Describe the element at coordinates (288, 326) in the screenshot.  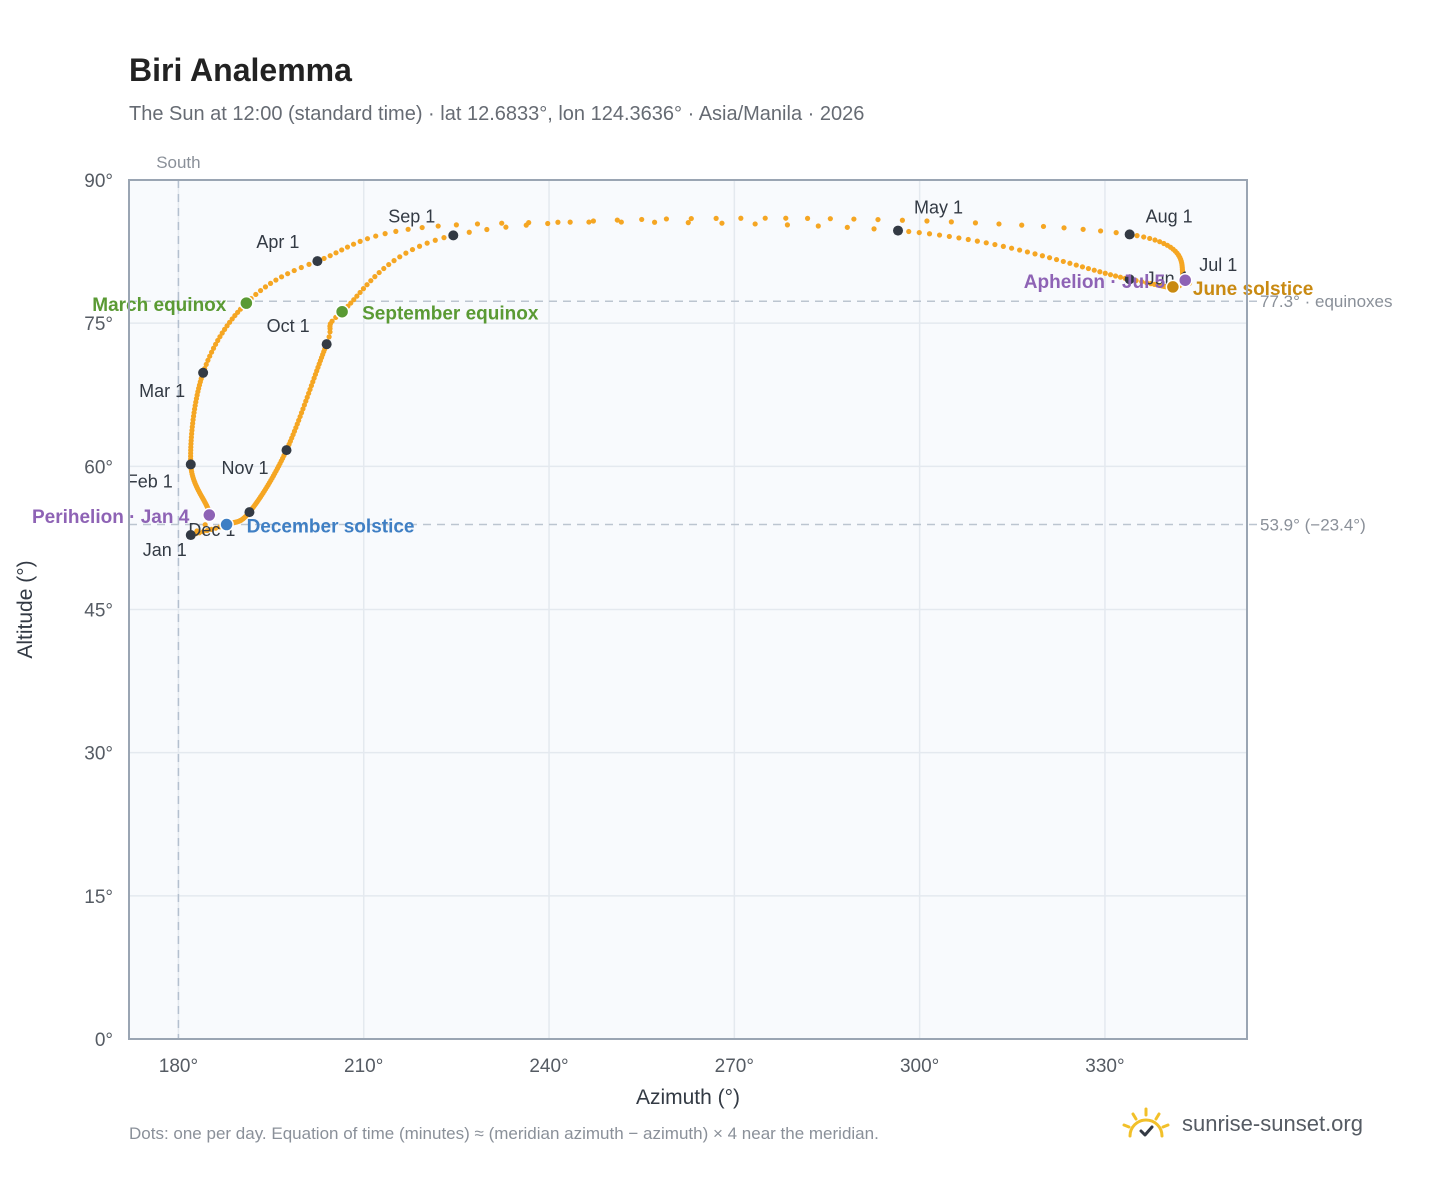
I see `month-label: Oct 1` at that location.